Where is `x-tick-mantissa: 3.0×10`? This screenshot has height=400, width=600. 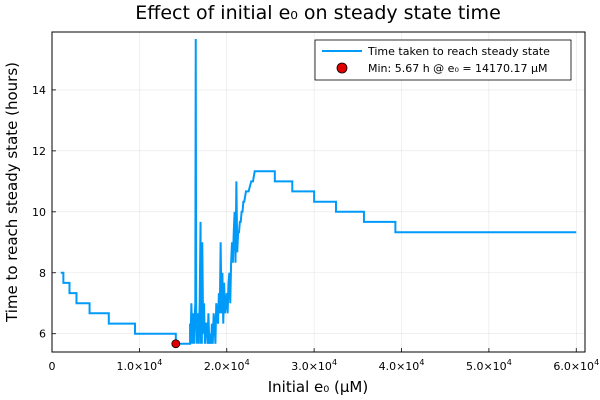
x-tick-mantissa: 3.0×10 is located at coordinates (311, 366).